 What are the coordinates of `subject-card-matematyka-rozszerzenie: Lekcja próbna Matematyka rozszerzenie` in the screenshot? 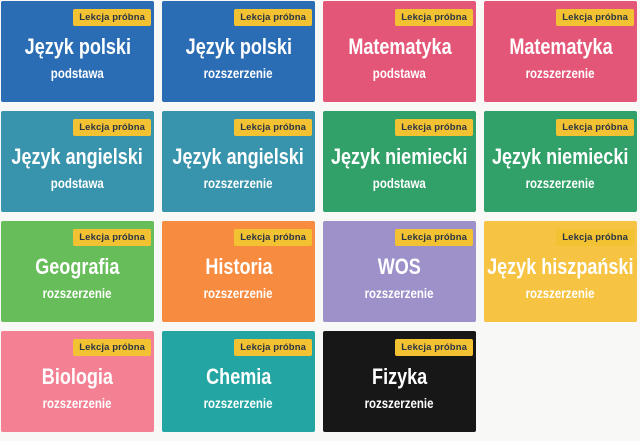 It's located at (560, 51).